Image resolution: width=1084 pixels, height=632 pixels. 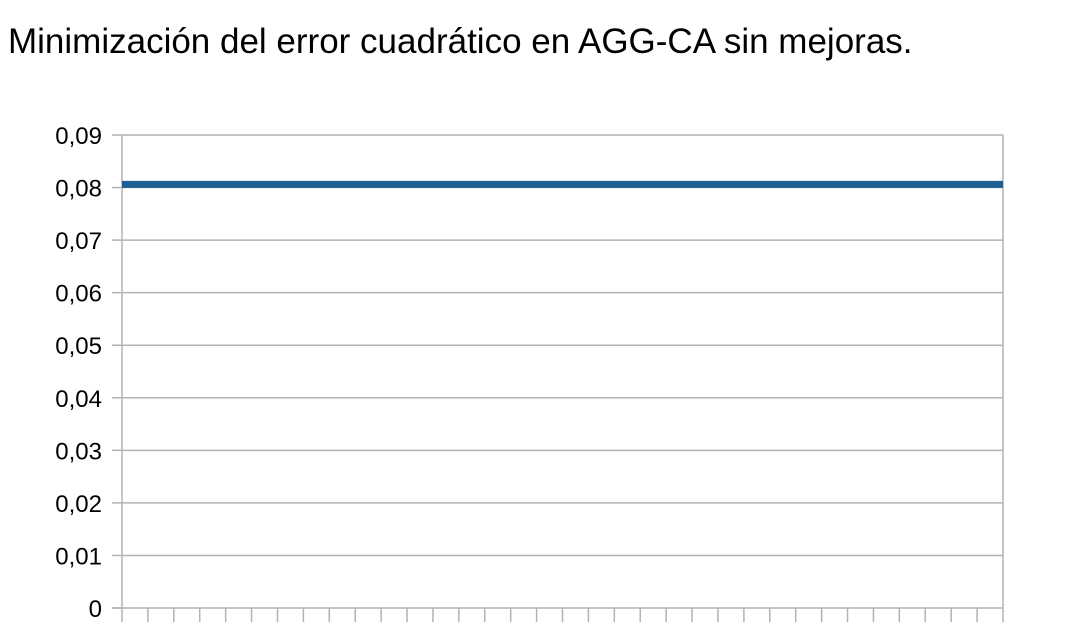 What do you see at coordinates (78, 556) in the screenshot?
I see `y-tick-label: 0,01` at bounding box center [78, 556].